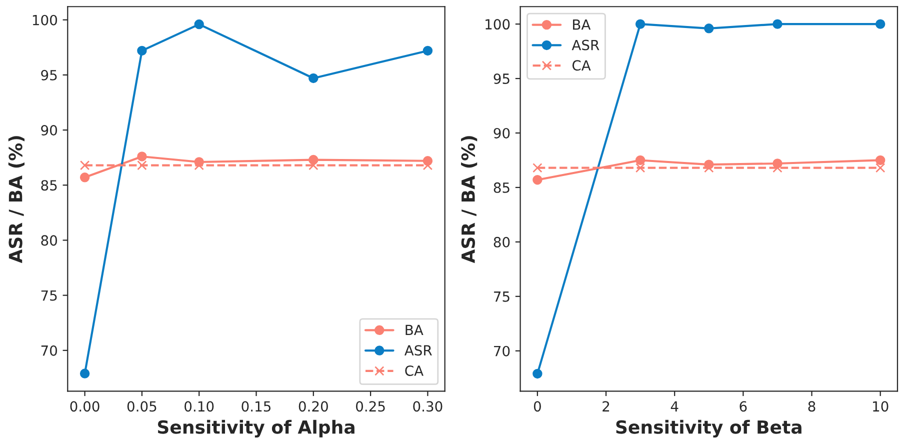 This screenshot has width=902, height=442. Describe the element at coordinates (743, 406) in the screenshot. I see `x-tick-label: 6` at that location.